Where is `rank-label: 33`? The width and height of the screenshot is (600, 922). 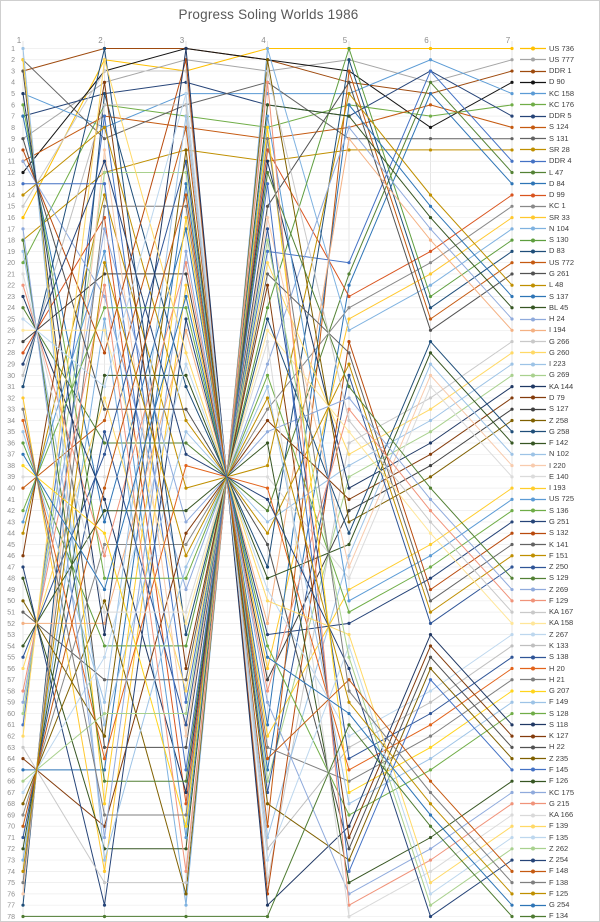
rank-label: 33 is located at coordinates (11, 410).